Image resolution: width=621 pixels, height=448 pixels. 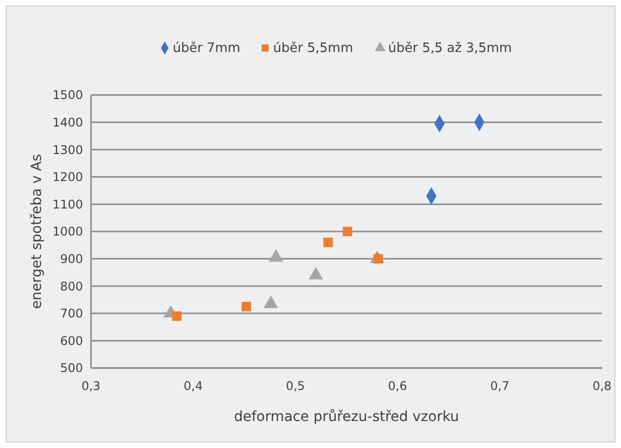 What do you see at coordinates (71, 341) in the screenshot?
I see `y-tick-label: 600` at bounding box center [71, 341].